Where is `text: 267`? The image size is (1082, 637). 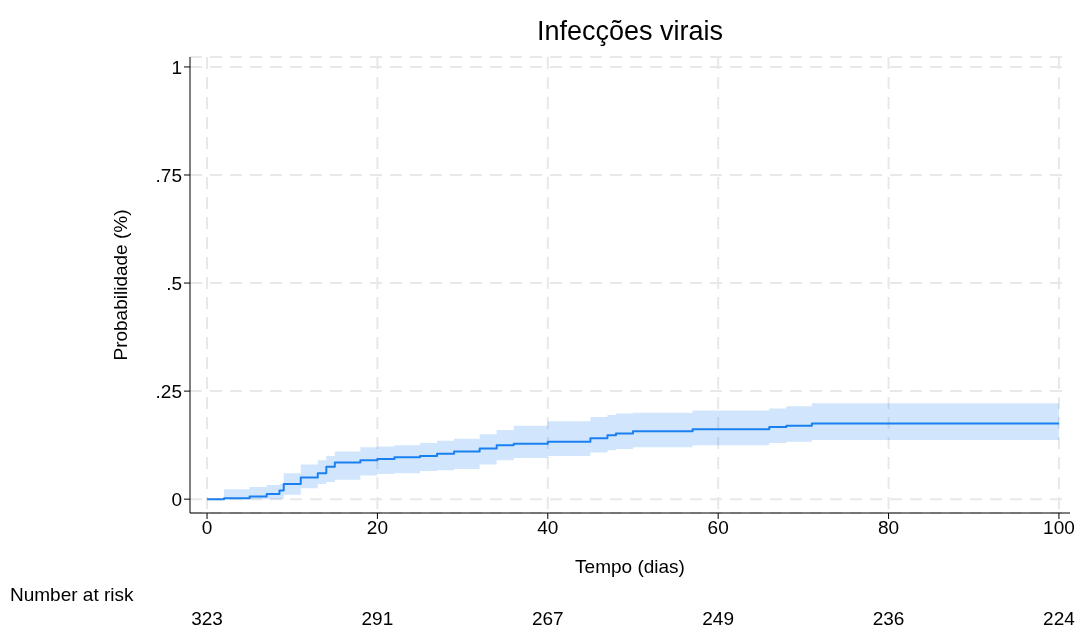
text: 267 is located at coordinates (547, 619).